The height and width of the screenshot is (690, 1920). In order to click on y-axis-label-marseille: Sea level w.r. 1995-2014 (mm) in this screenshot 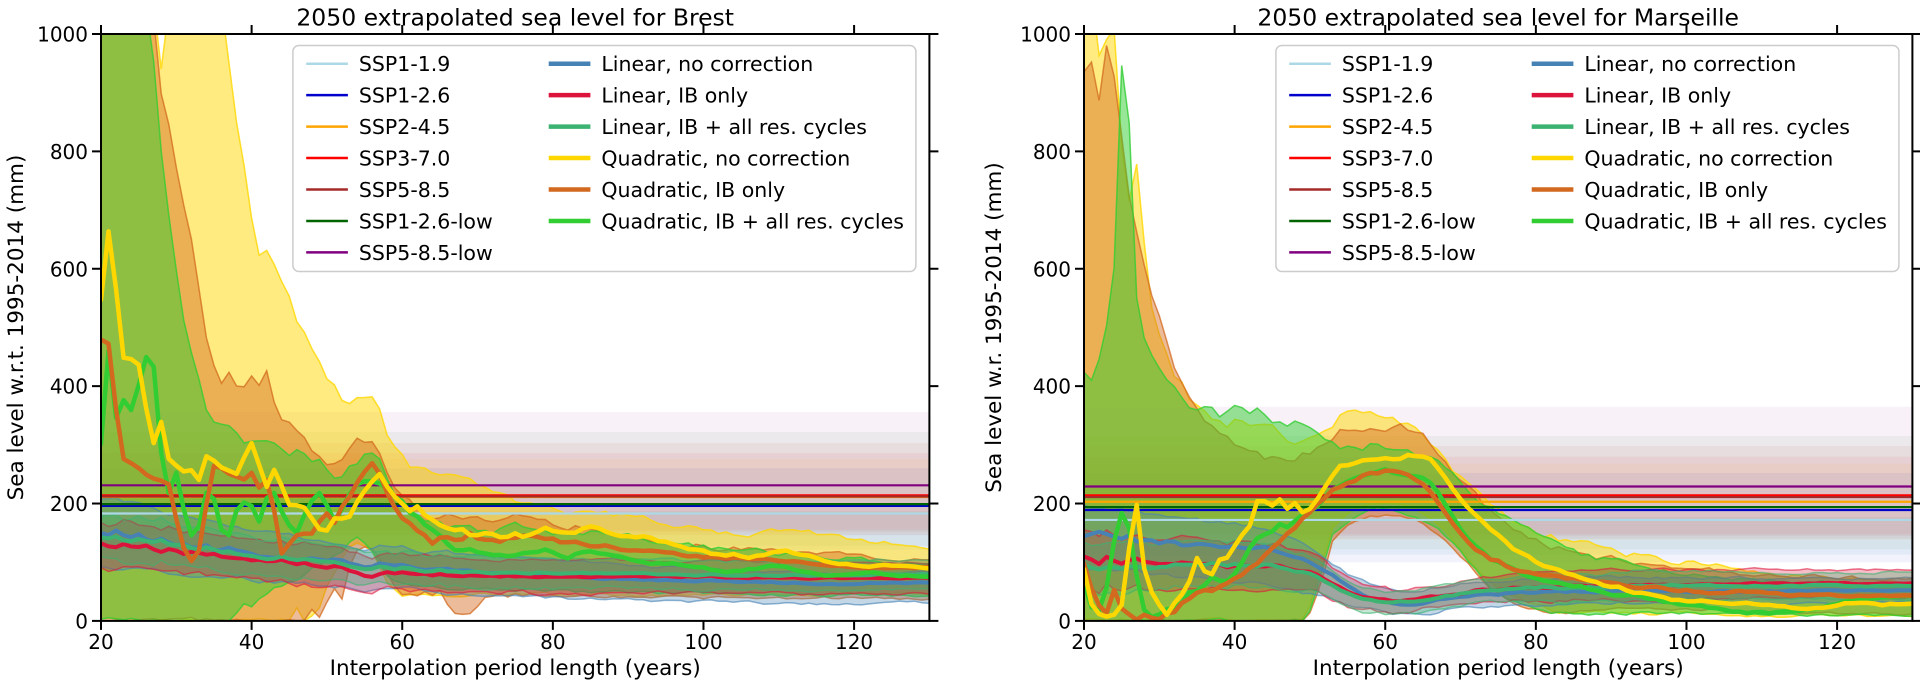, I will do `click(994, 327)`.